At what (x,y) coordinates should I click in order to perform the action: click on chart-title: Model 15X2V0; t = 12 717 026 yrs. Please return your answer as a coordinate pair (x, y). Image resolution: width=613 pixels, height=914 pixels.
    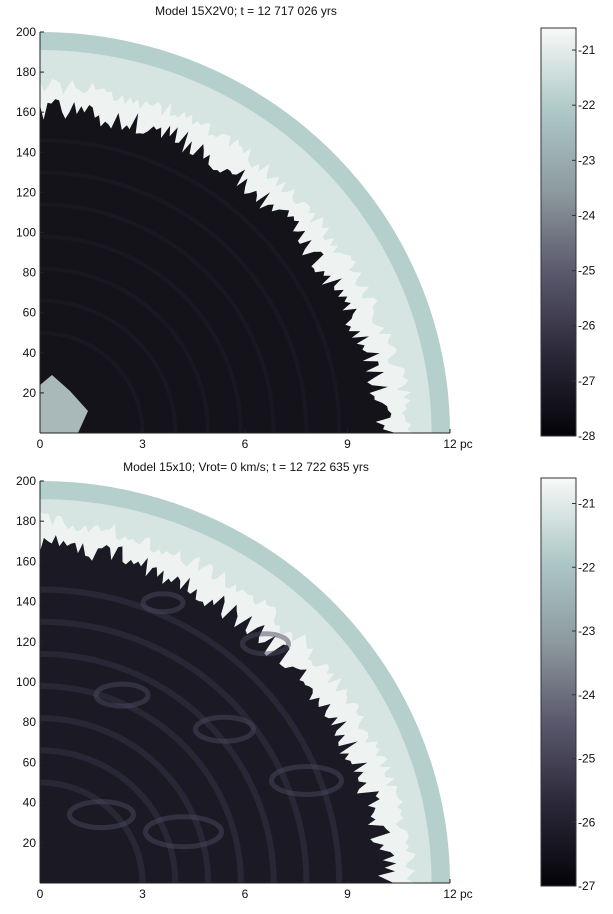
    Looking at the image, I should click on (246, 11).